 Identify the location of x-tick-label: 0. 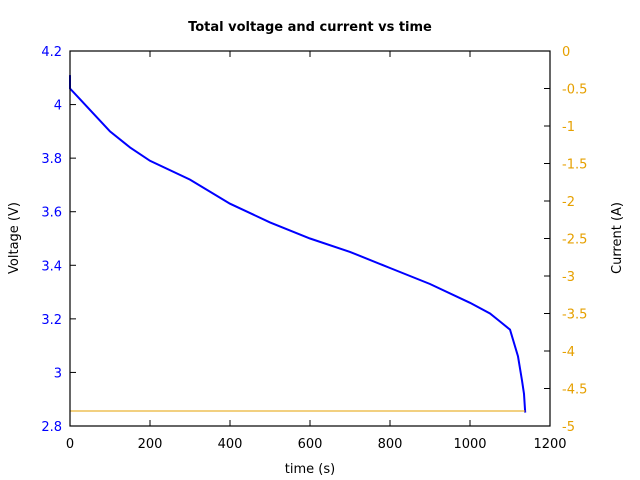
(70, 444).